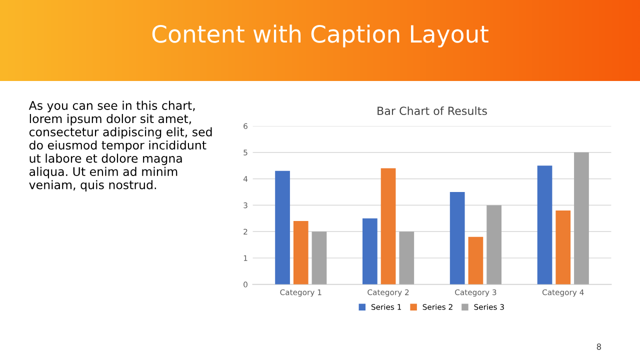 This screenshot has height=360, width=640. I want to click on chart-title: Bar Chart of Results, so click(432, 111).